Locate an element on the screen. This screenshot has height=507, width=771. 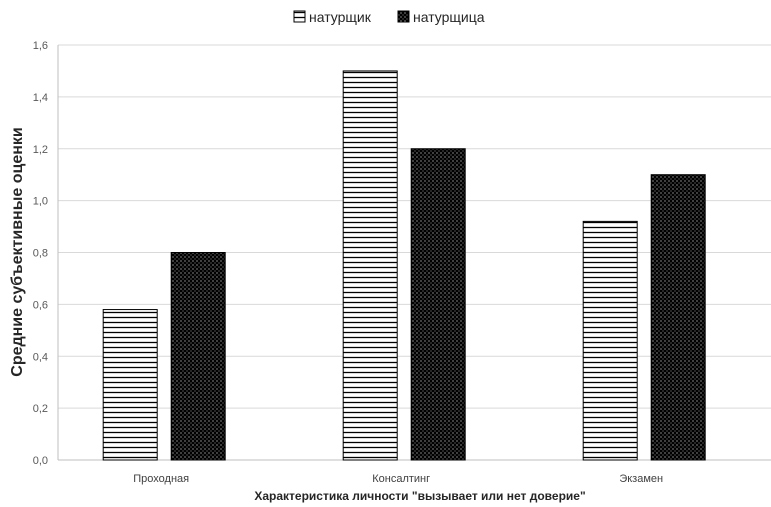
y-tick-label: 1,2 is located at coordinates (40, 150).